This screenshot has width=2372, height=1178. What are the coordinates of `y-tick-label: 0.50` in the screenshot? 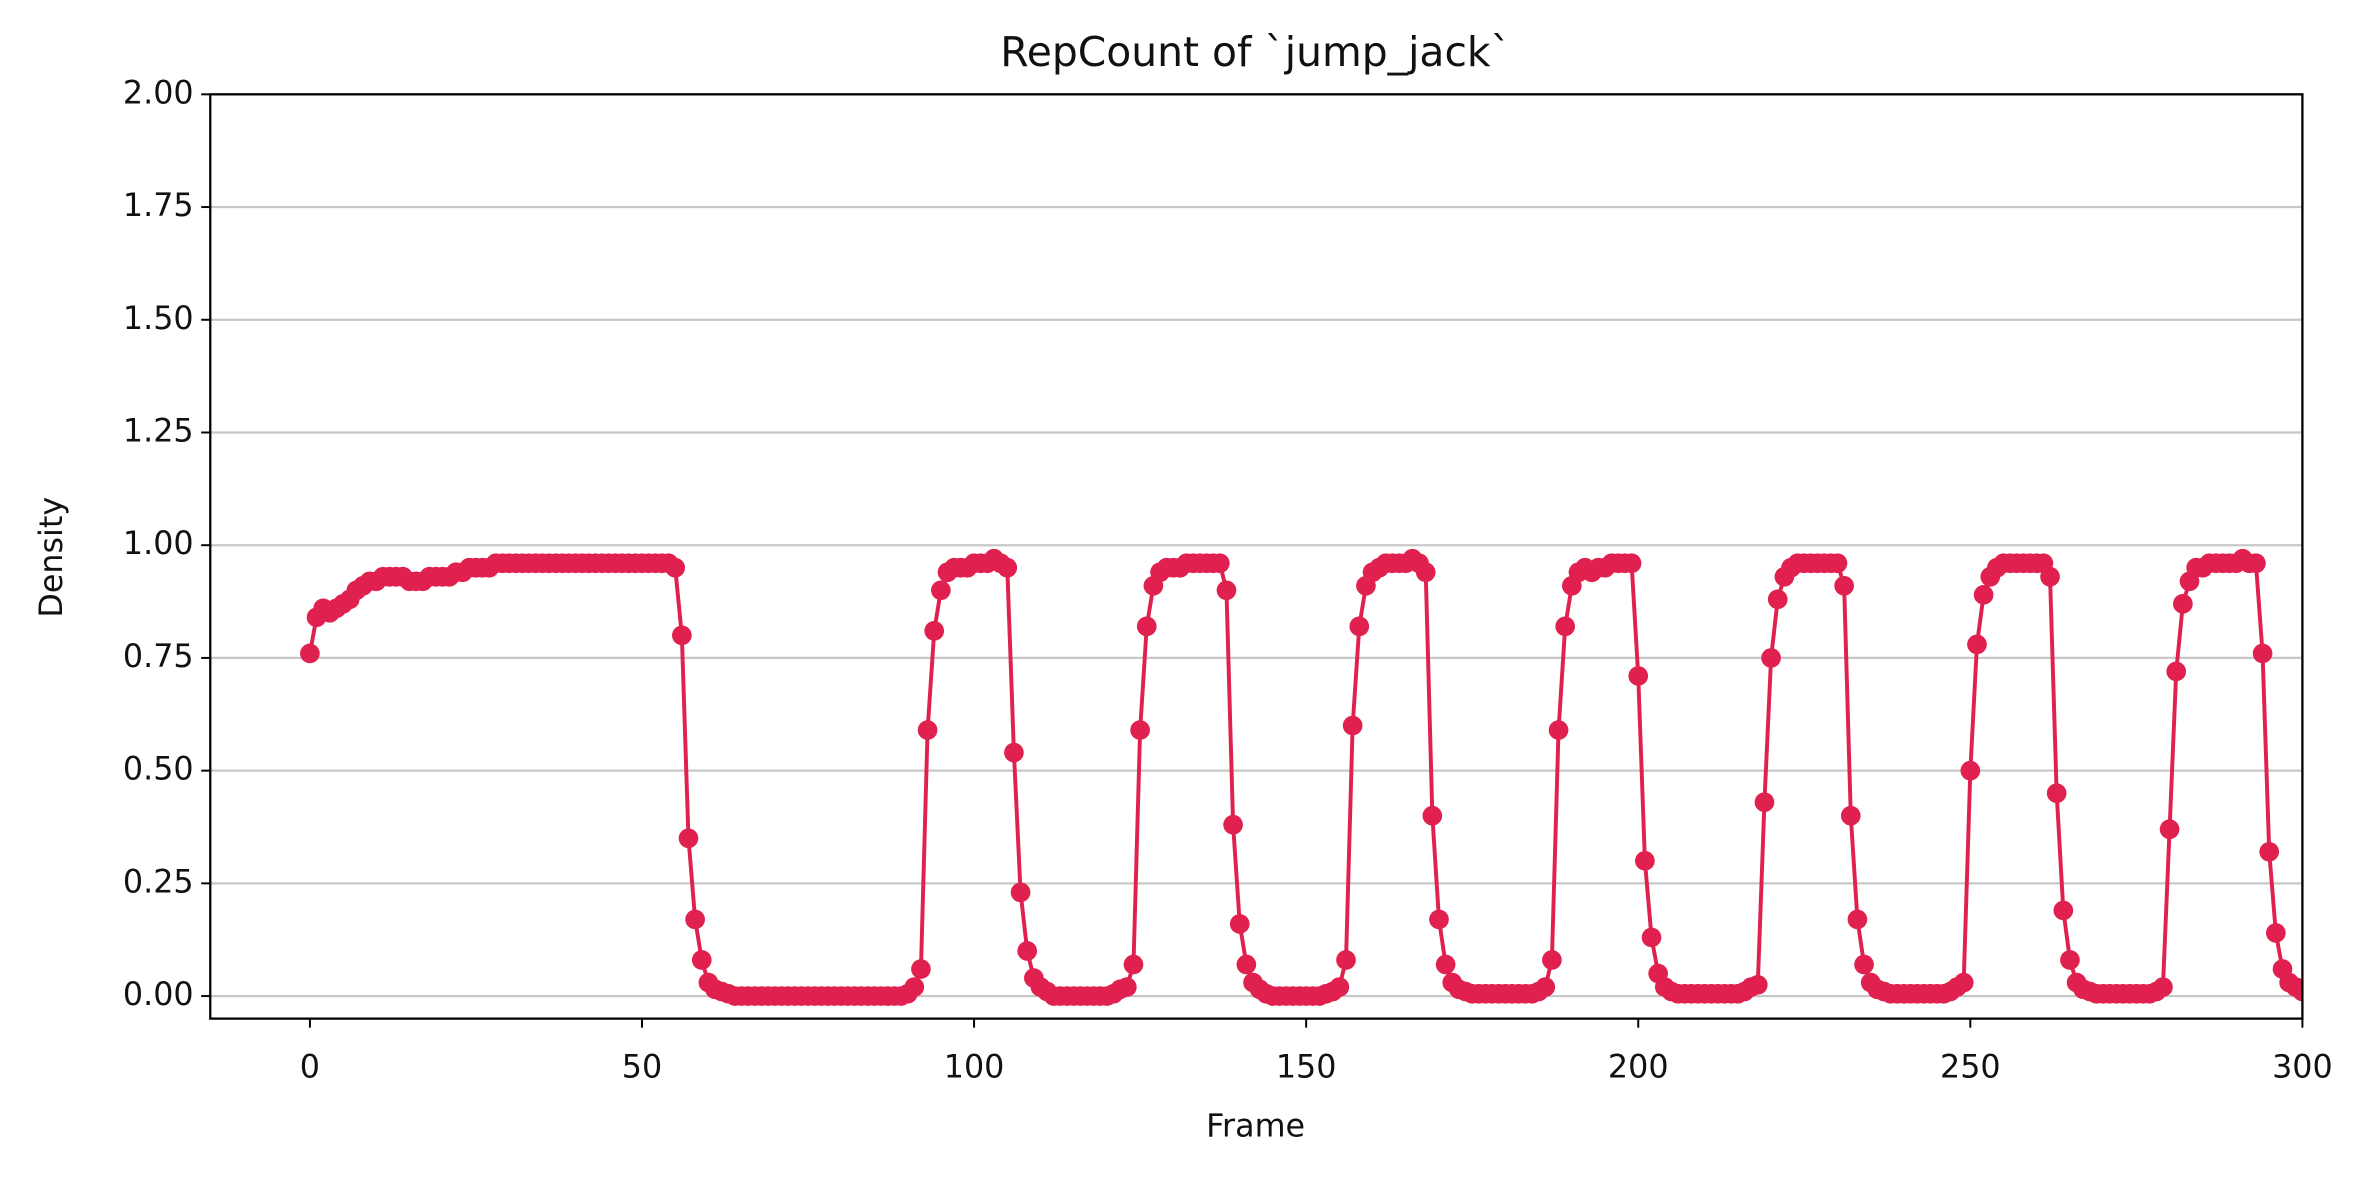 It's located at (158, 770).